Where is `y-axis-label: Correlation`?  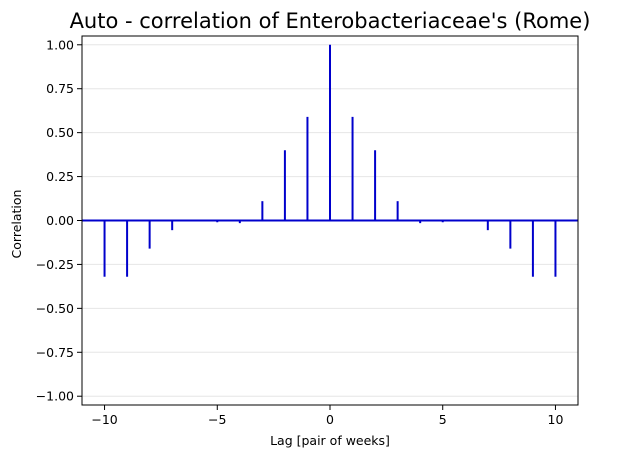 y-axis-label: Correlation is located at coordinates (16, 224).